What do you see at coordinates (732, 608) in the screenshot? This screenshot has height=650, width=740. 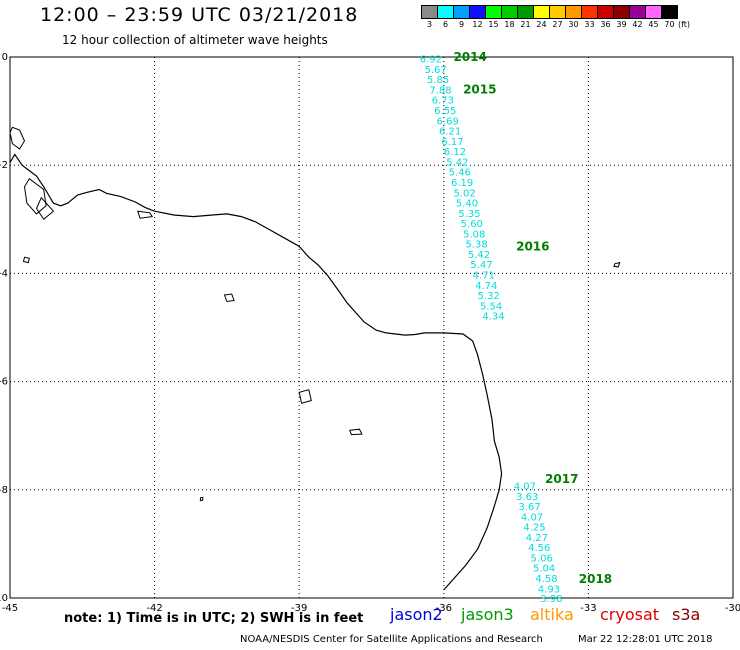 I see `x-tick-label: -30` at bounding box center [732, 608].